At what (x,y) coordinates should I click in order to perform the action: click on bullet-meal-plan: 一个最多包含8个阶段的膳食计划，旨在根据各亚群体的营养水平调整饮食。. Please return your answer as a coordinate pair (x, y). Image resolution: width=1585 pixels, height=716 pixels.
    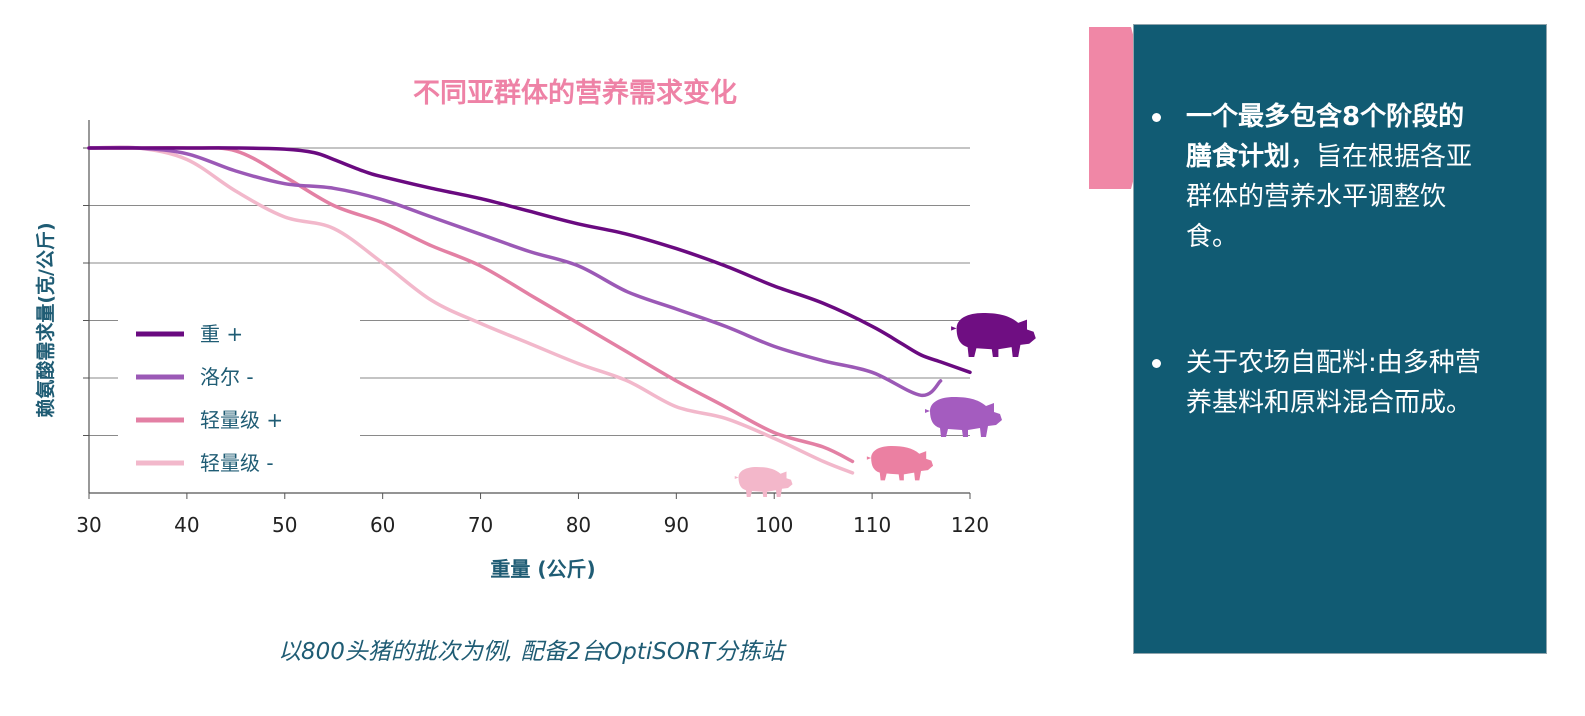
    Looking at the image, I should click on (1319, 177).